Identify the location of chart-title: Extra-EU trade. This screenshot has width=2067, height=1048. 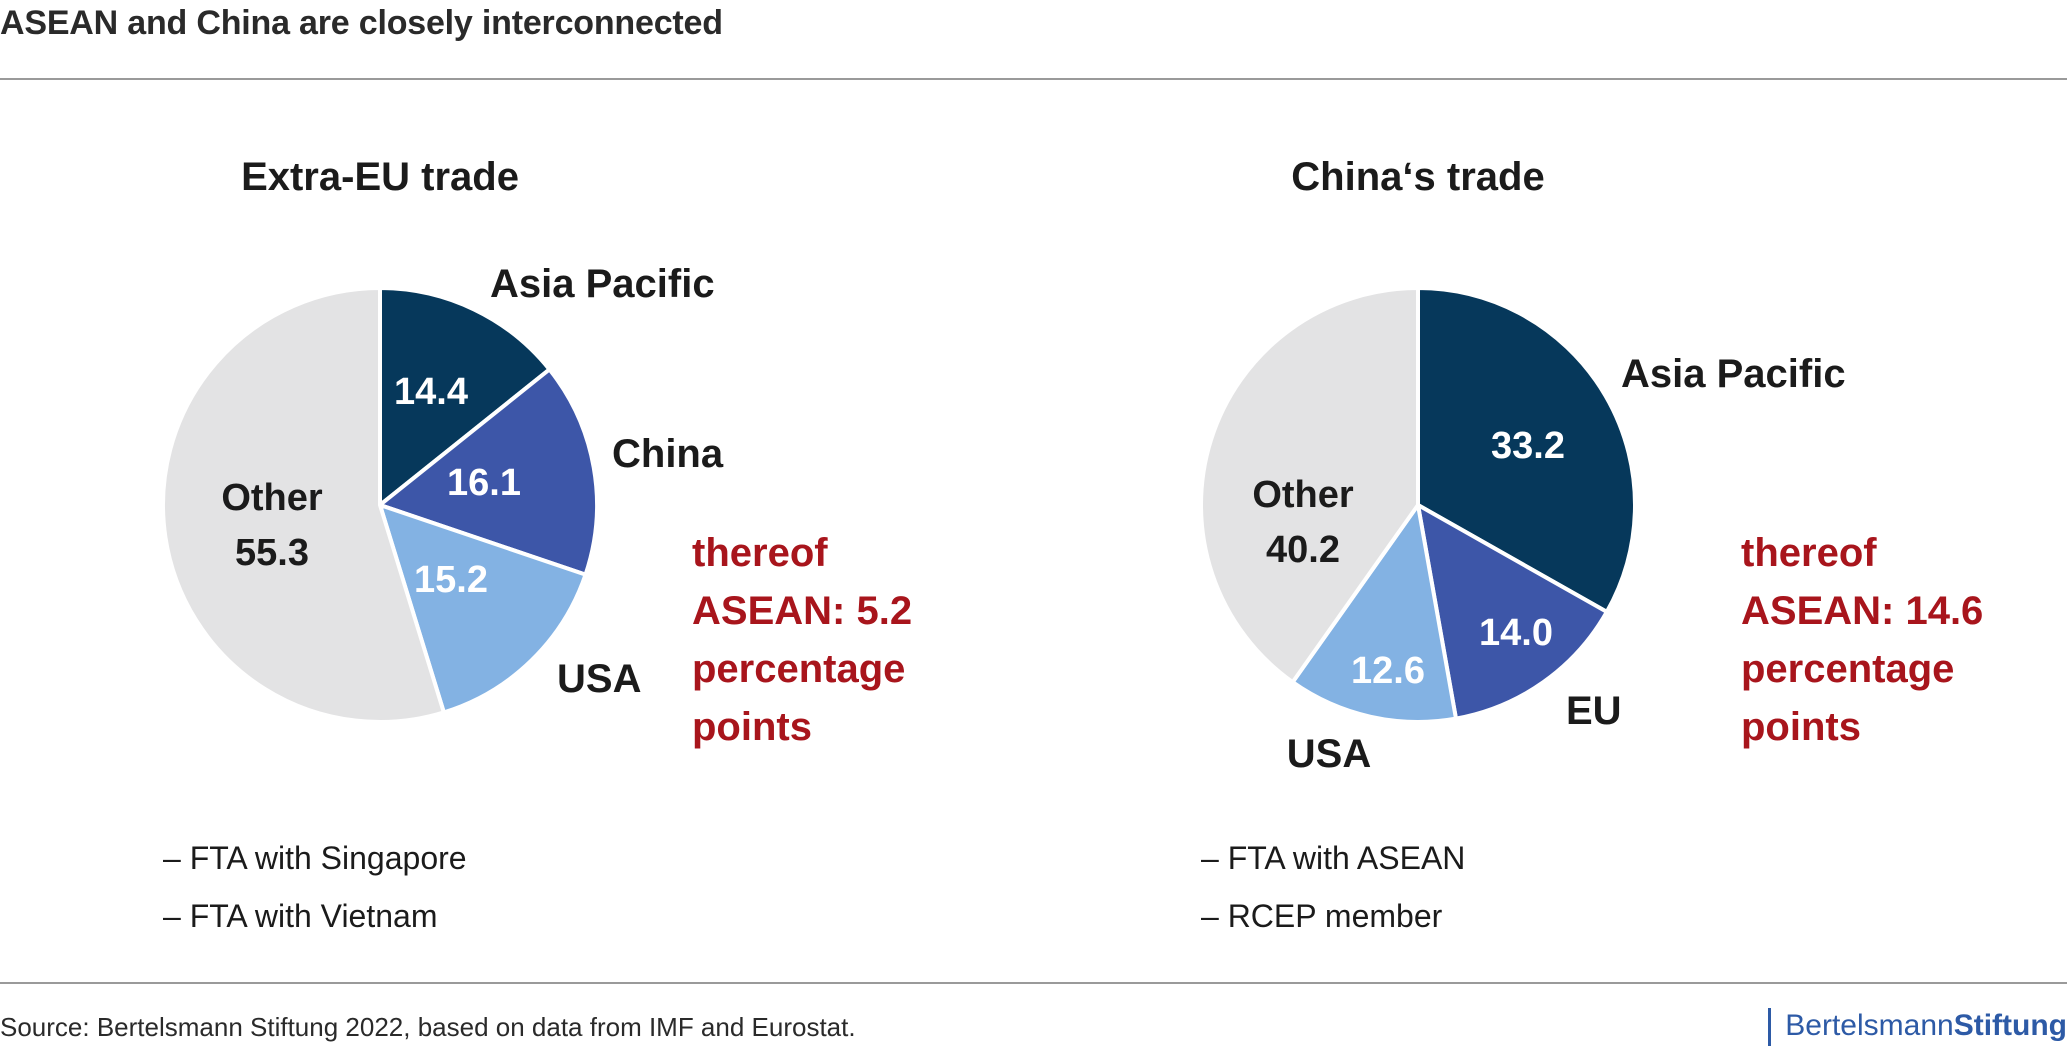
(380, 177).